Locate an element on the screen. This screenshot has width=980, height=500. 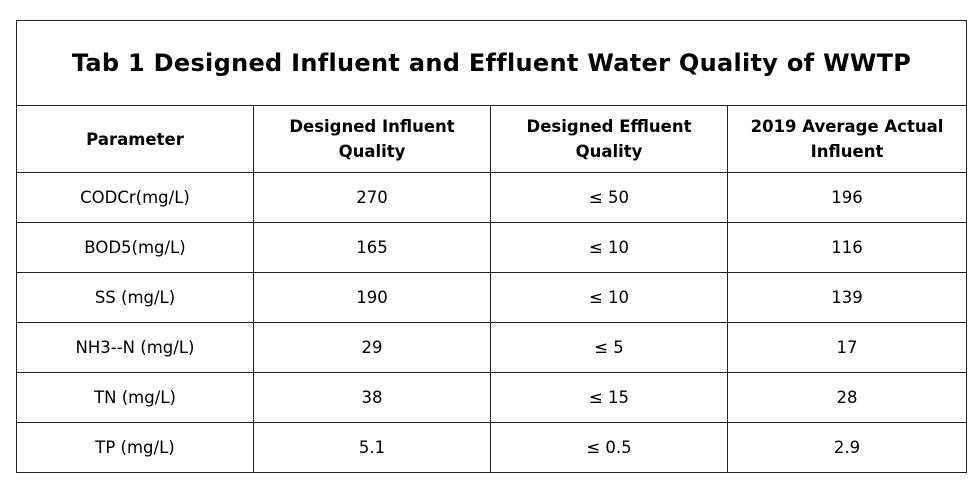
table-cell: NH3--N (mg/L) is located at coordinates (135, 347).